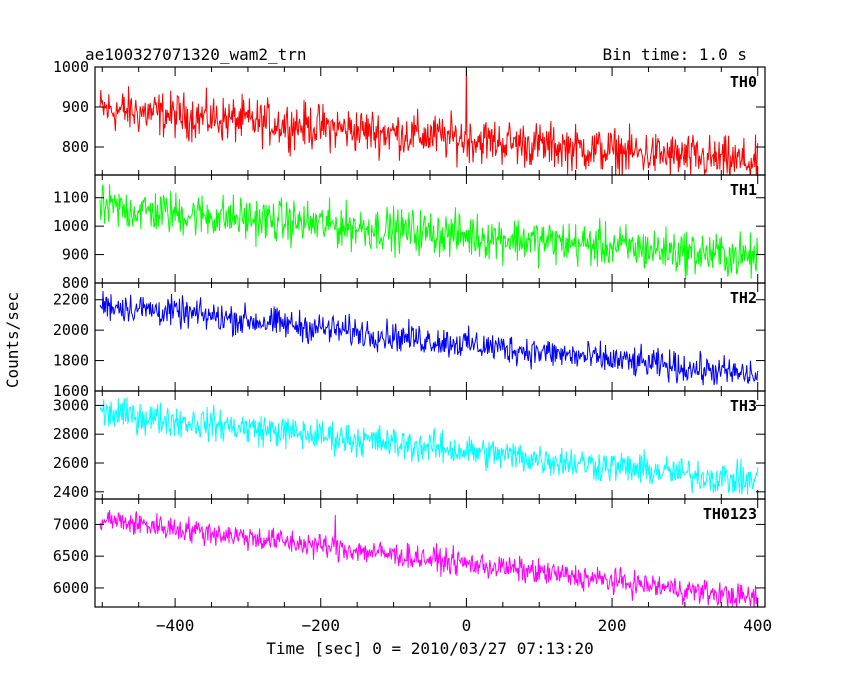  What do you see at coordinates (743, 190) in the screenshot?
I see `series-label-th1: TH1` at bounding box center [743, 190].